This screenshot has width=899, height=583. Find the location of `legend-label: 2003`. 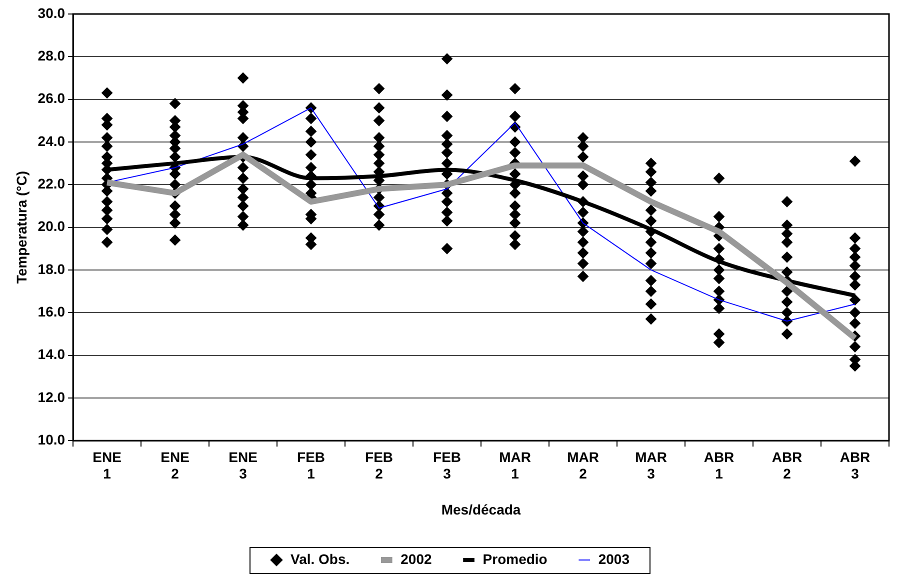

legend-label: 2003 is located at coordinates (614, 558).